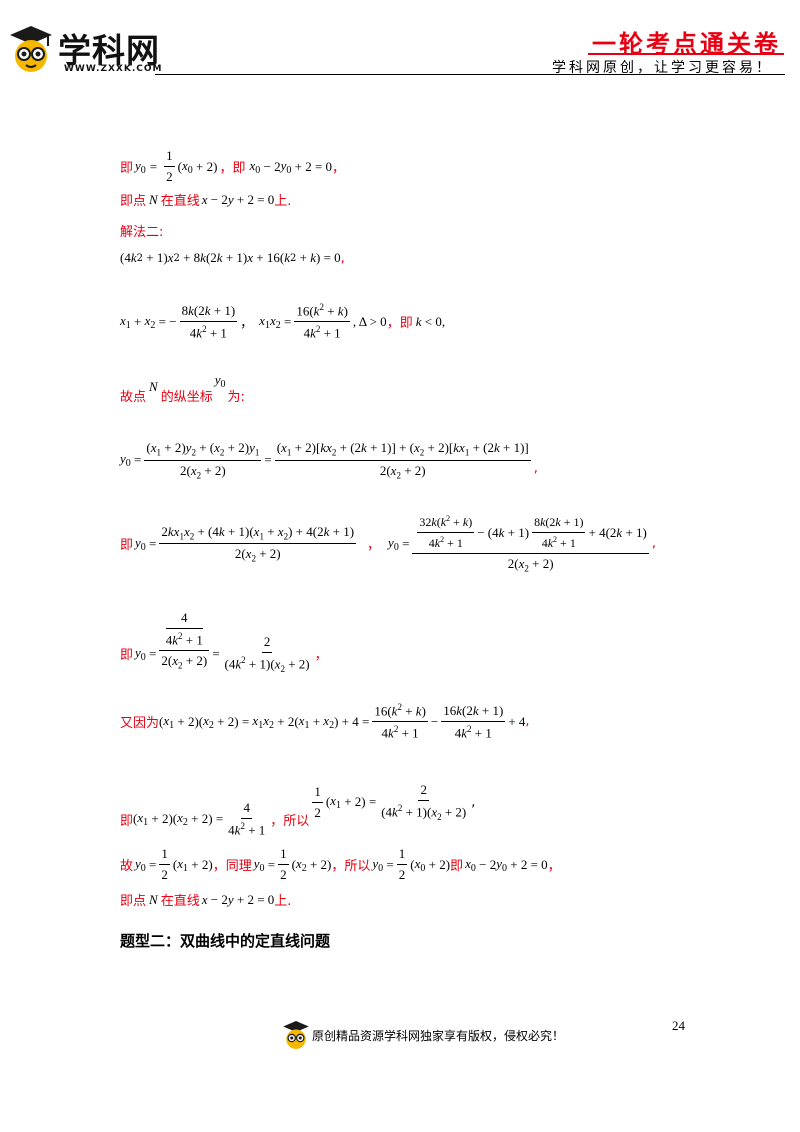 This screenshot has width=800, height=1132. I want to click on header-red-rule, so click(686, 54).